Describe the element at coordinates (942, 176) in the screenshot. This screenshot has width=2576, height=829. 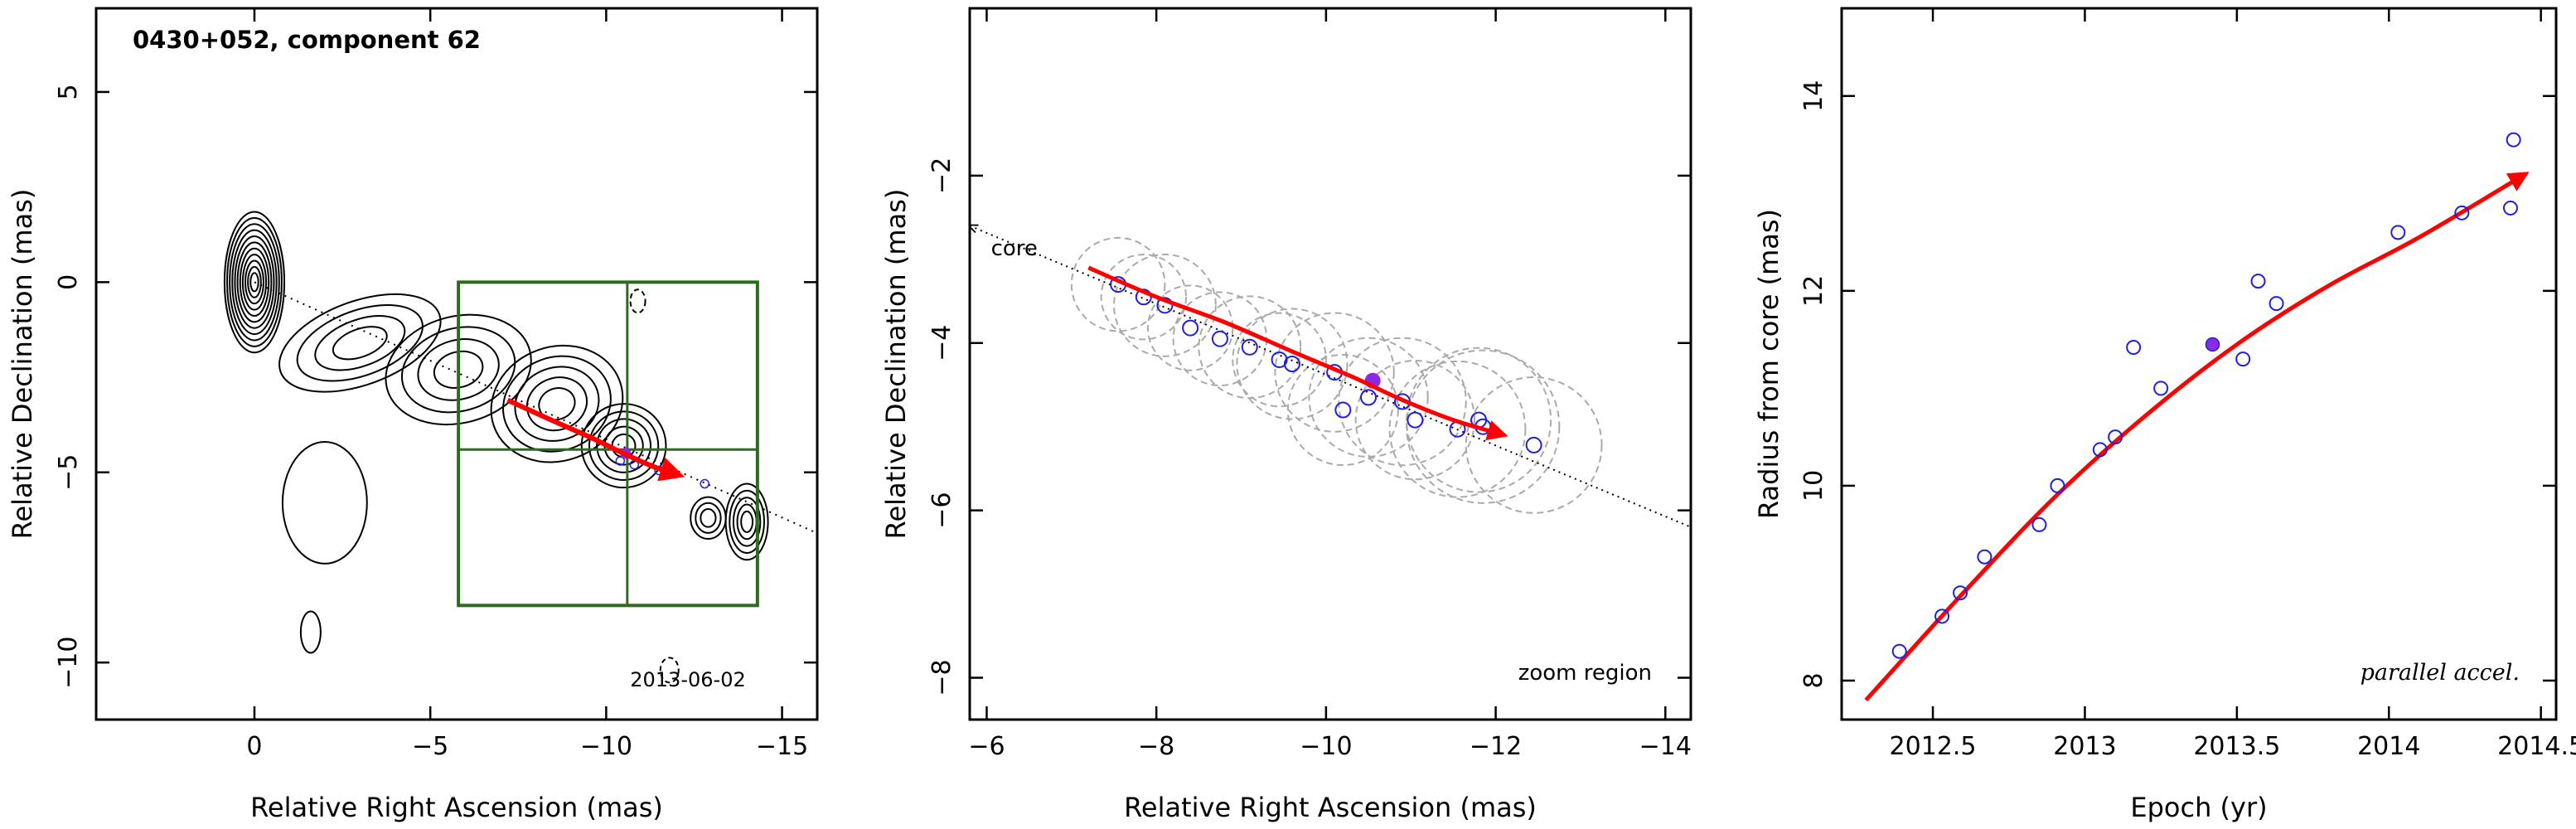
I see `y-tick-label: −2` at that location.